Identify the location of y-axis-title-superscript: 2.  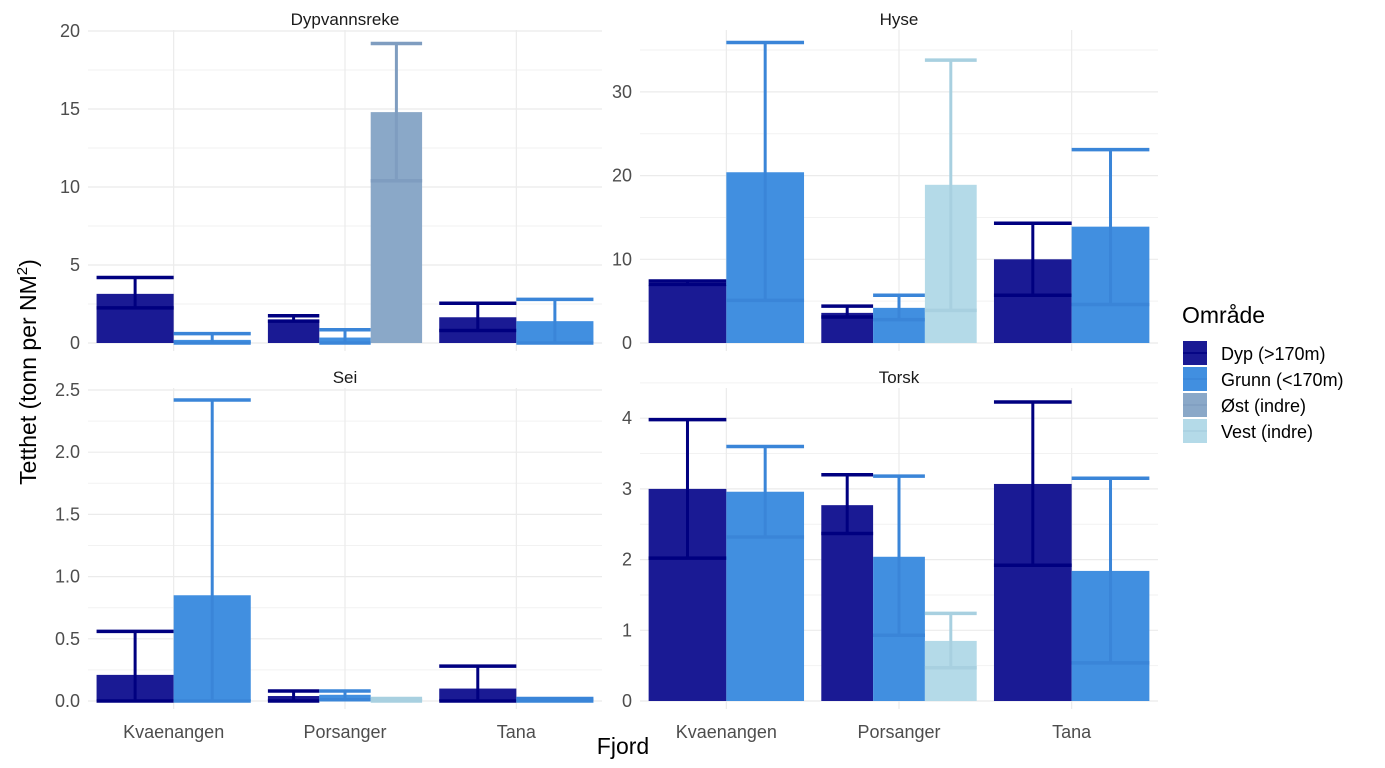
(22, 271).